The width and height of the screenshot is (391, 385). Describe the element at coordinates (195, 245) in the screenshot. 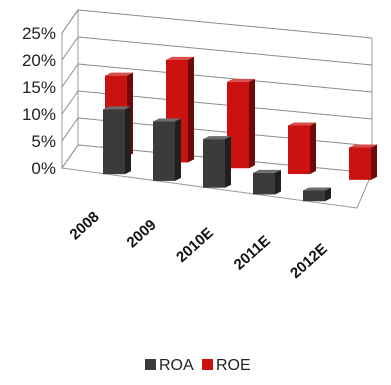

I see `category-label: 2010E` at that location.